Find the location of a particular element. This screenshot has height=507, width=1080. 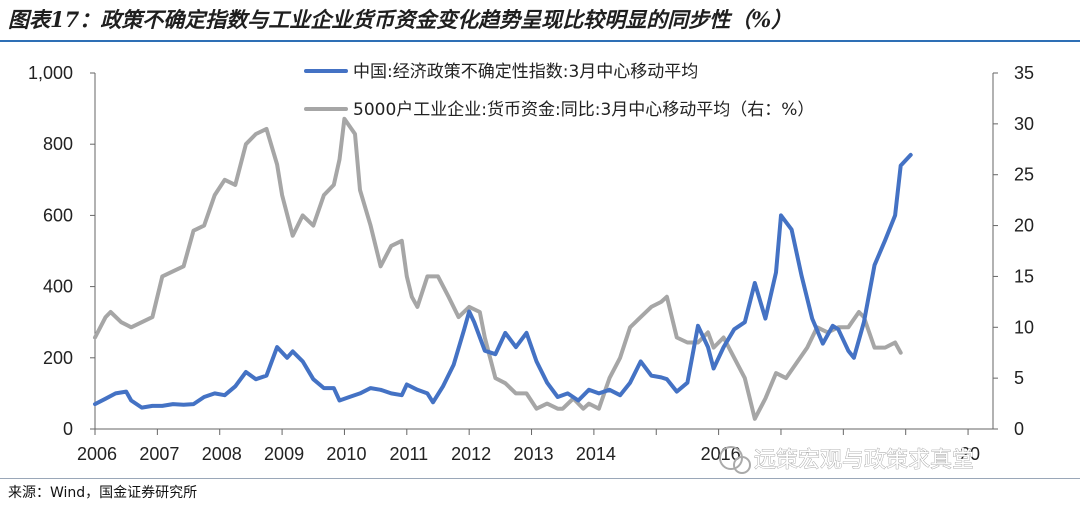

y-left-tick-label: 400 is located at coordinates (58, 287).